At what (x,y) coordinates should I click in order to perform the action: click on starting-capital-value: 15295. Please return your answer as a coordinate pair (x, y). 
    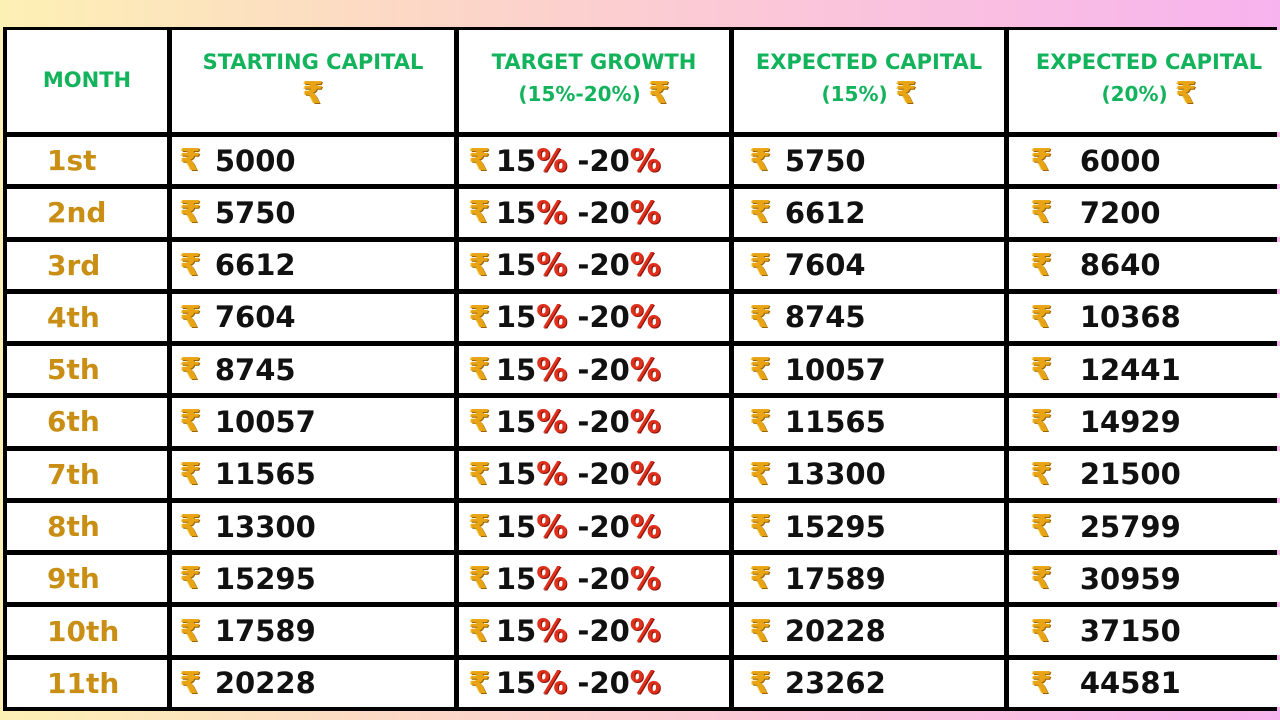
    Looking at the image, I should click on (265, 578).